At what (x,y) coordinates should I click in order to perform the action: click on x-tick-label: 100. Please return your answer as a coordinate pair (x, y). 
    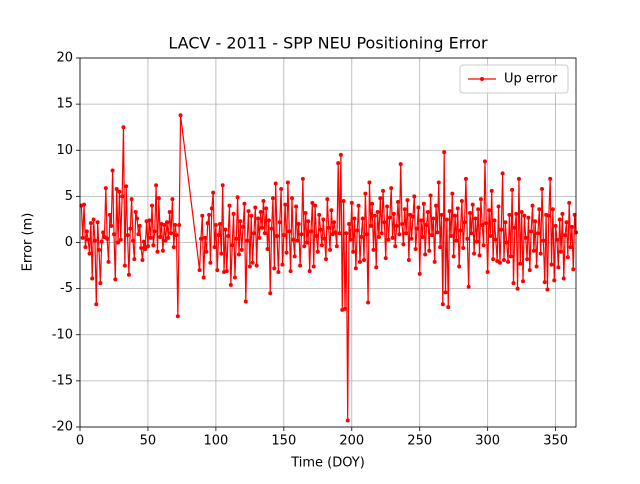
    Looking at the image, I should click on (215, 441).